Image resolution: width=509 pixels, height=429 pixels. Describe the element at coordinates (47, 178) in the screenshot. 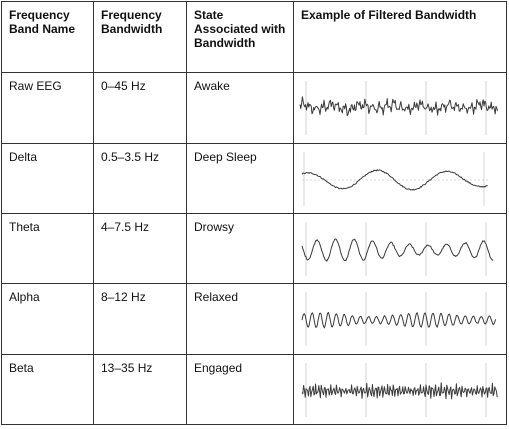

I see `band-name-cell: Delta` at that location.